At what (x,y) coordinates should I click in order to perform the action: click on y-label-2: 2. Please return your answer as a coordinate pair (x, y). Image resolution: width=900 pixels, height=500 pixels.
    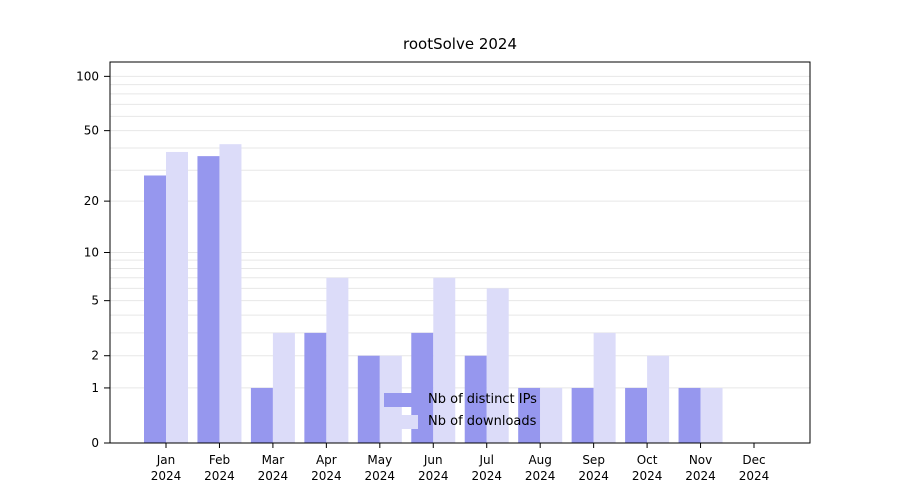
    Looking at the image, I should click on (95, 356).